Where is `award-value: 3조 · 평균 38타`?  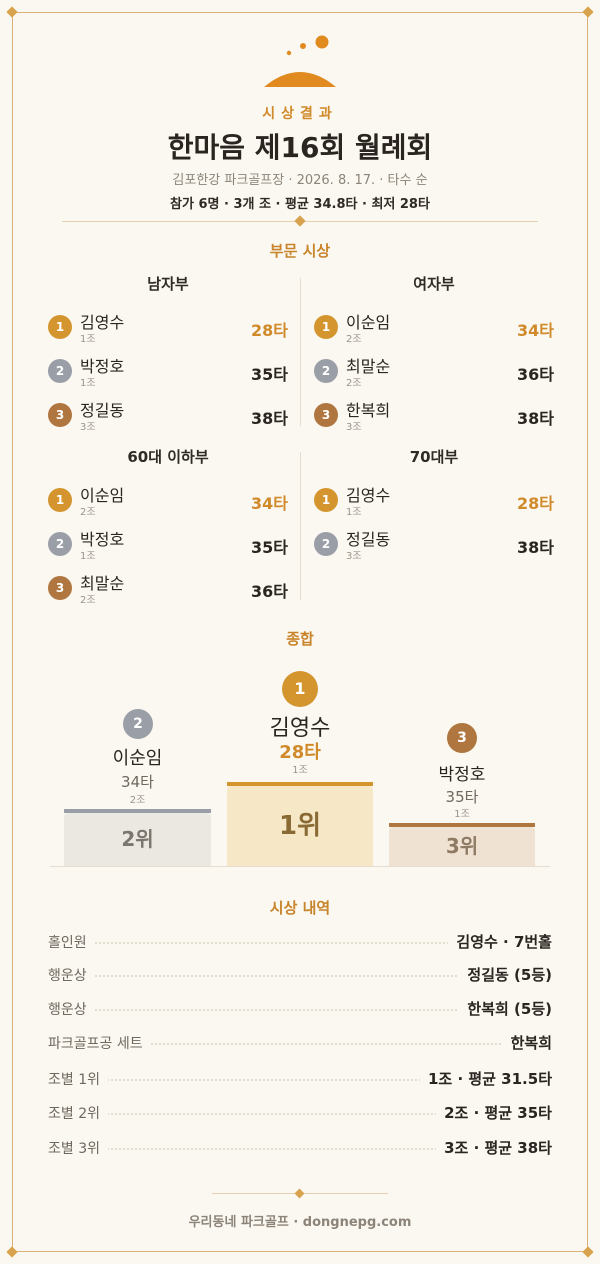 award-value: 3조 · 평균 38타 is located at coordinates (494, 1147).